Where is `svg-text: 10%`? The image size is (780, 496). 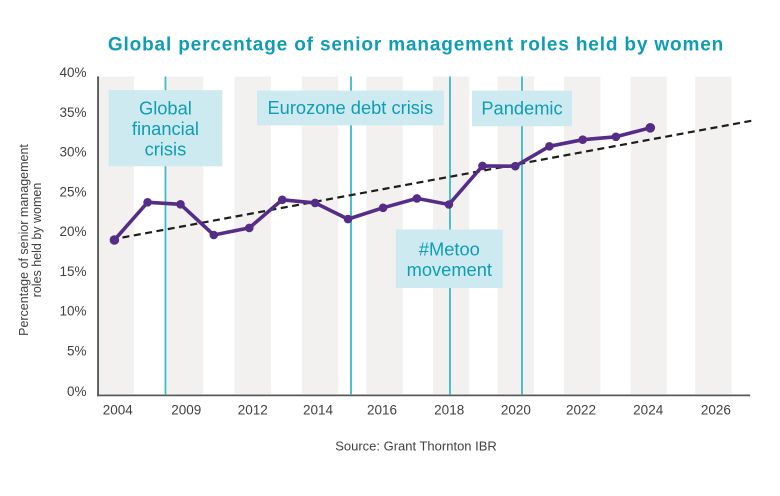
svg-text: 10% is located at coordinates (72, 311).